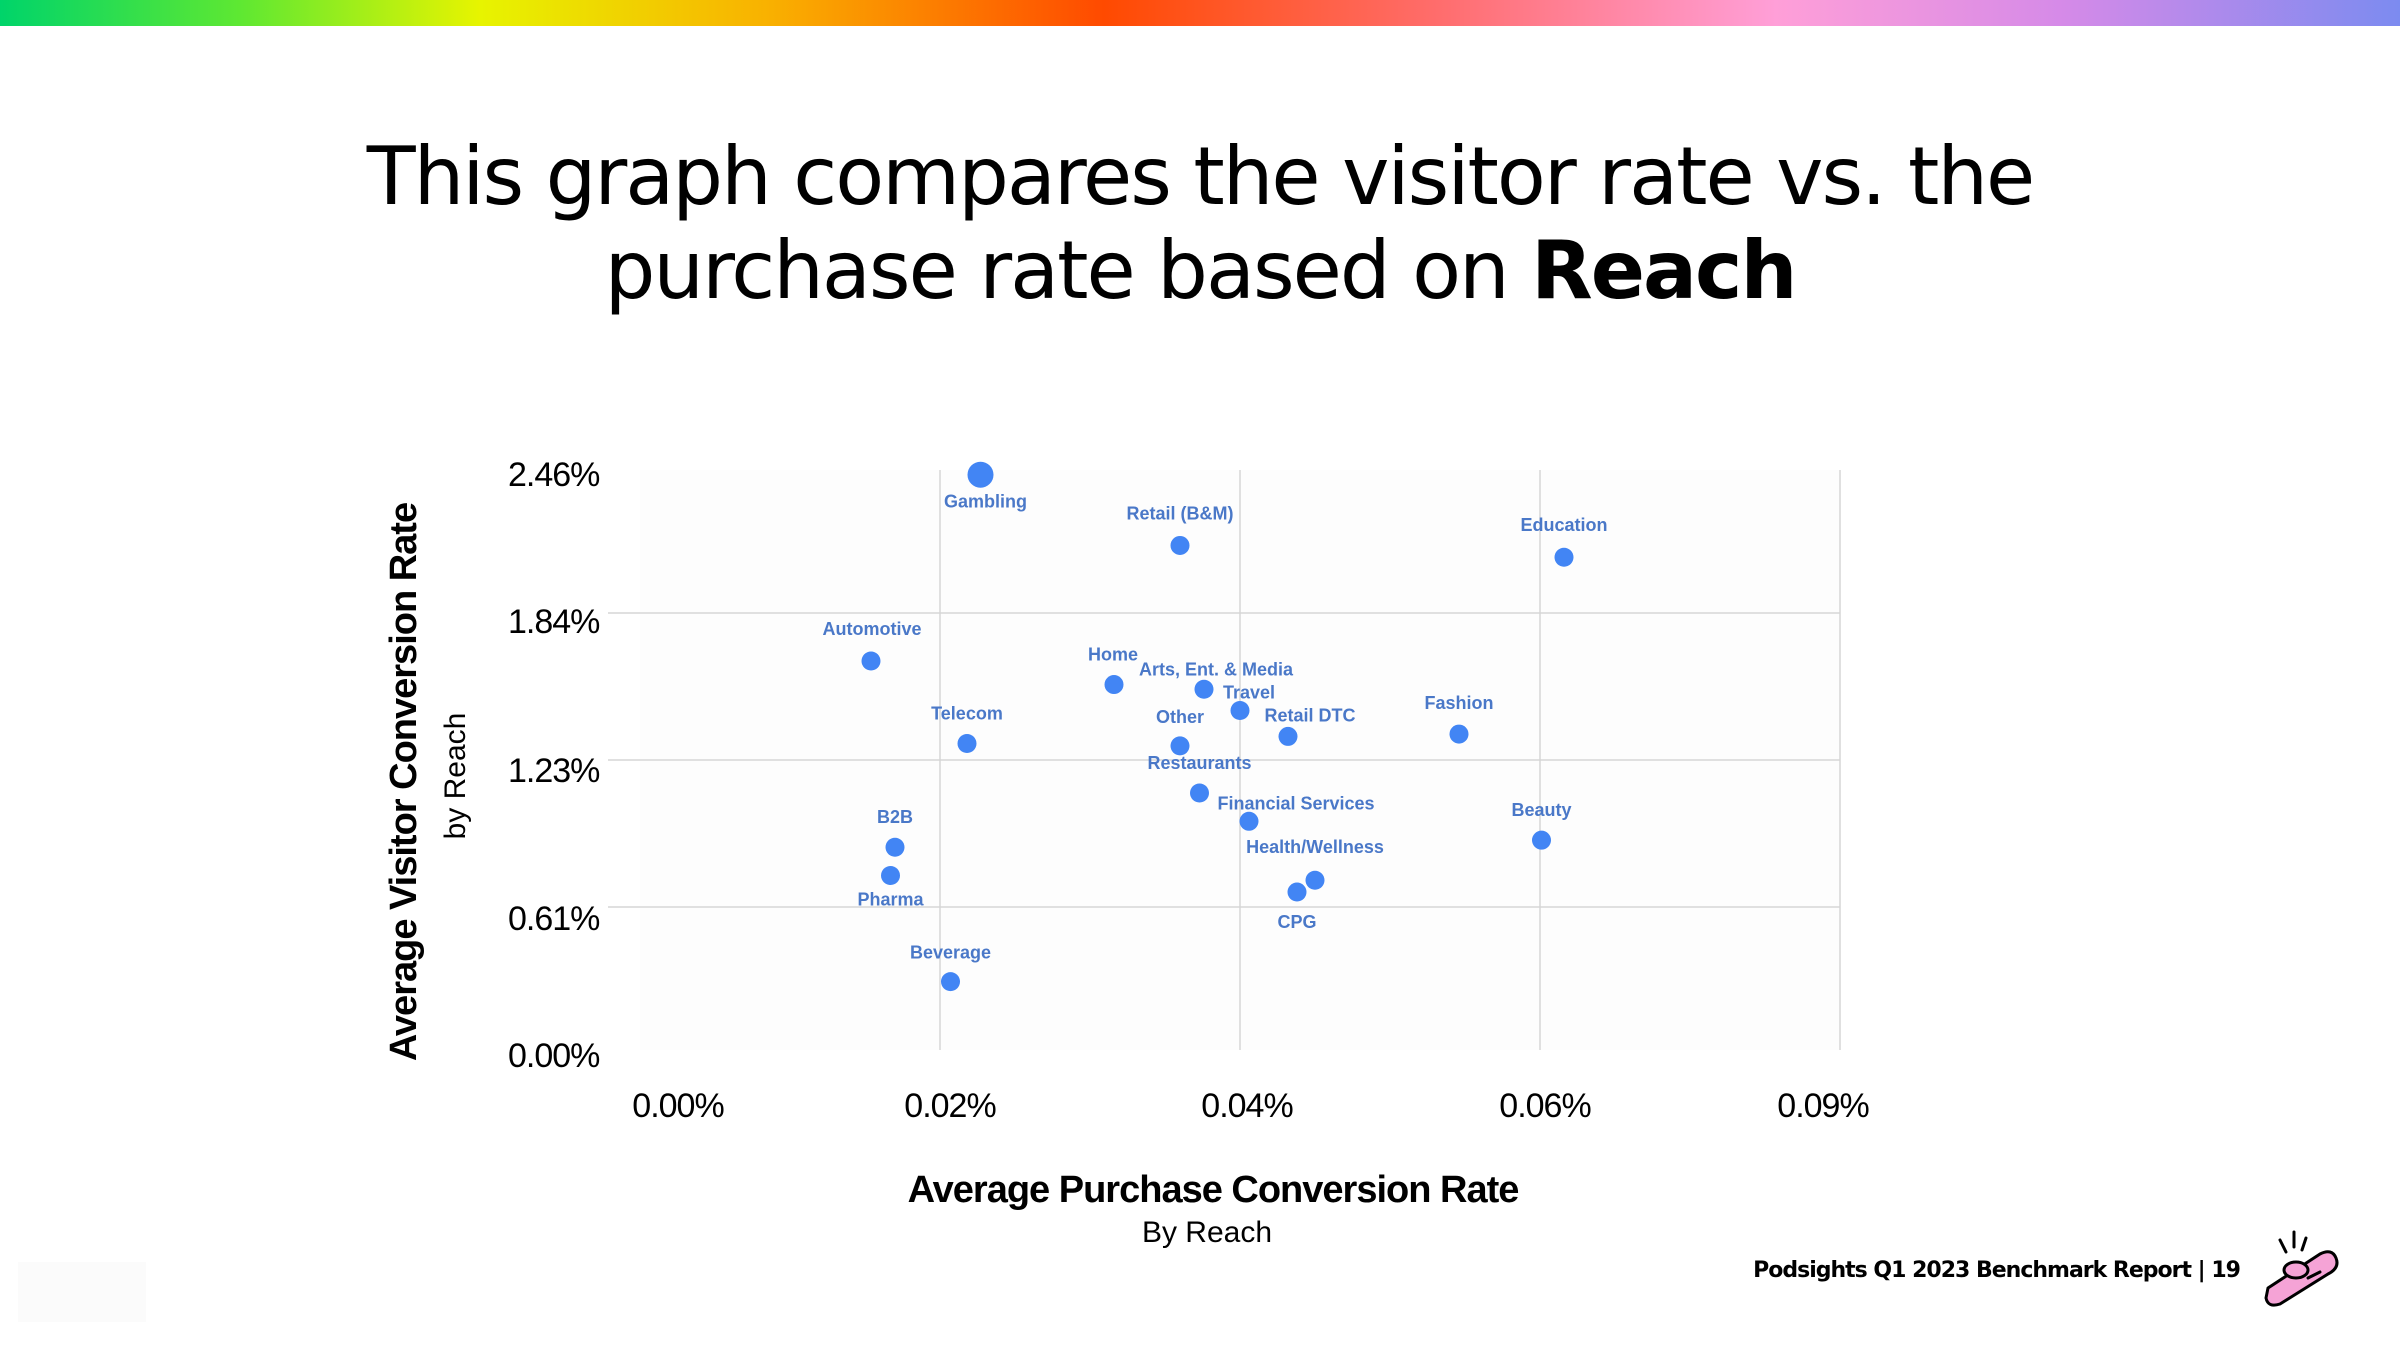 The image size is (2400, 1350). I want to click on x-axis-title: Average Purchase Conversion Rate, so click(1213, 1190).